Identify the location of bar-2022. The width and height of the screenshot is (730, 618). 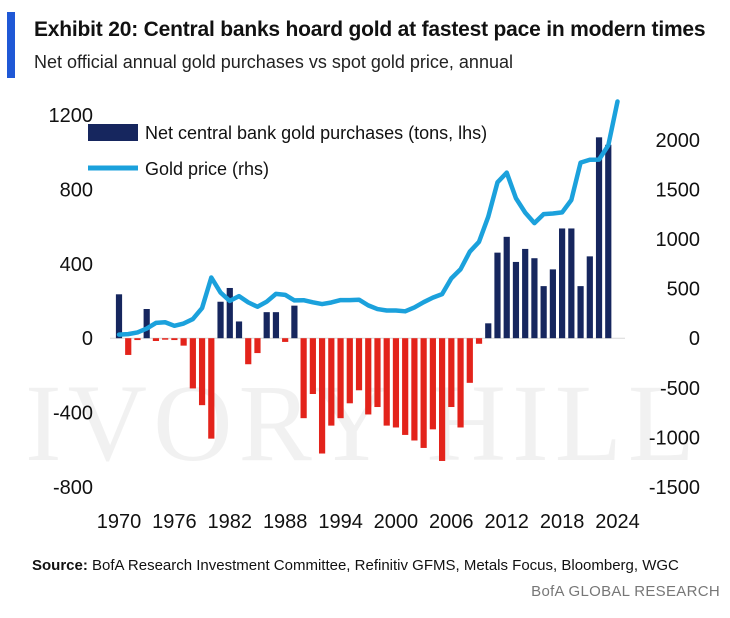
(599, 238).